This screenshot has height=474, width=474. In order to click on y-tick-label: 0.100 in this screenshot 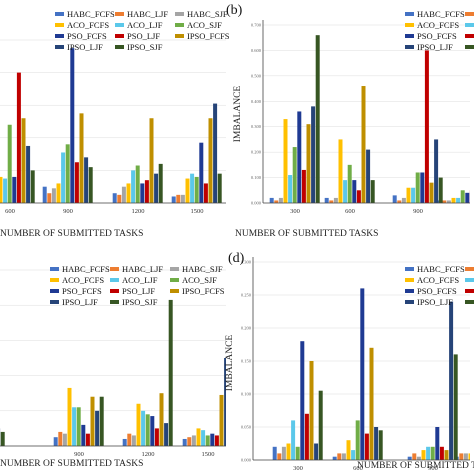, I will do `click(246, 394)`.